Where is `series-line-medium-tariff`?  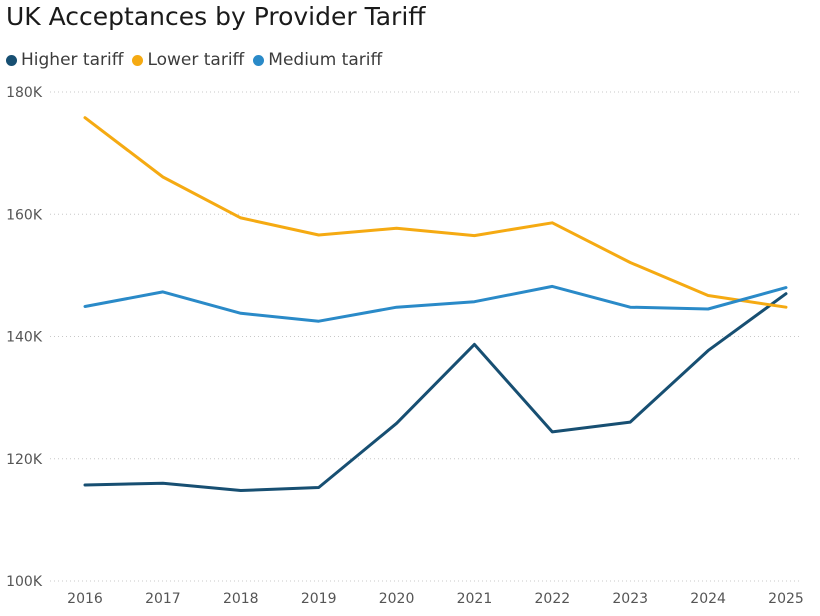
series-line-medium-tariff is located at coordinates (435, 303).